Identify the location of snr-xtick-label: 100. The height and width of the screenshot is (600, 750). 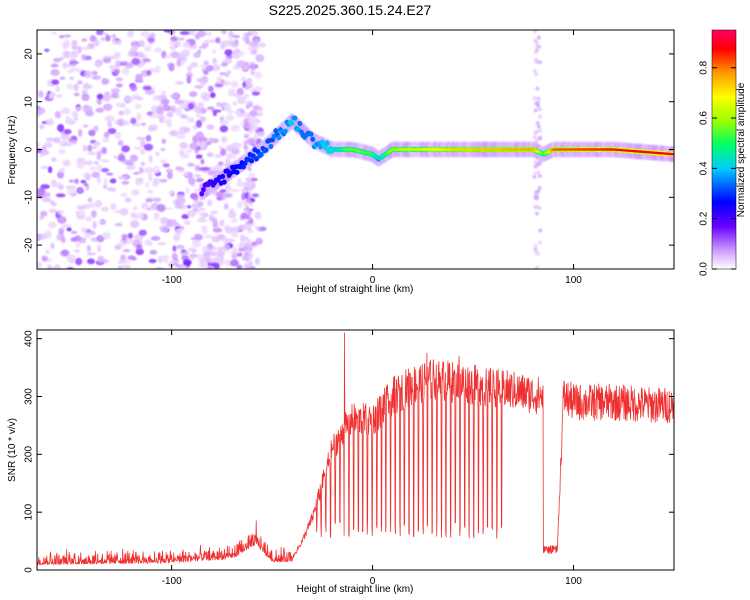
(573, 581).